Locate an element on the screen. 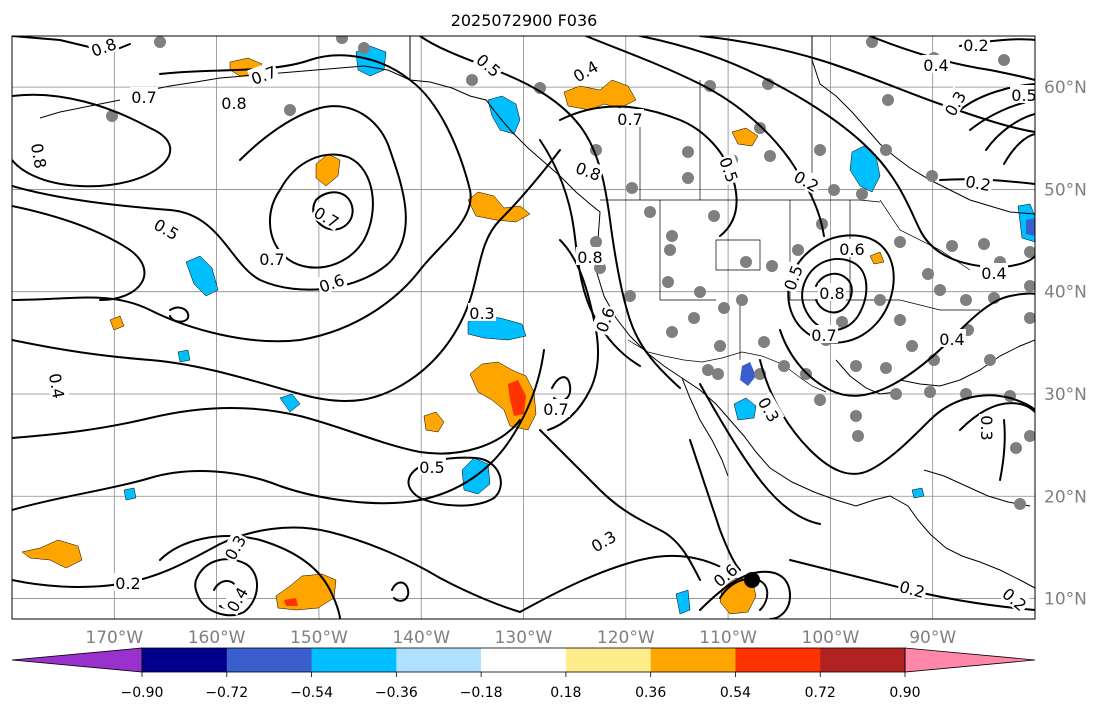 This screenshot has width=1105, height=712. colorbar-tick-label: −0.54 is located at coordinates (311, 693).